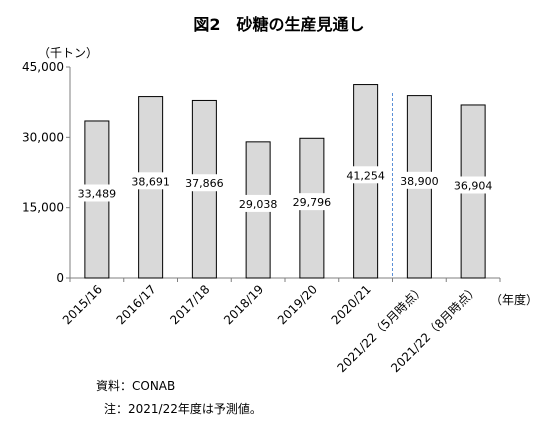  Describe the element at coordinates (243, 304) in the screenshot. I see `x-tick-label: 2018/19` at that location.